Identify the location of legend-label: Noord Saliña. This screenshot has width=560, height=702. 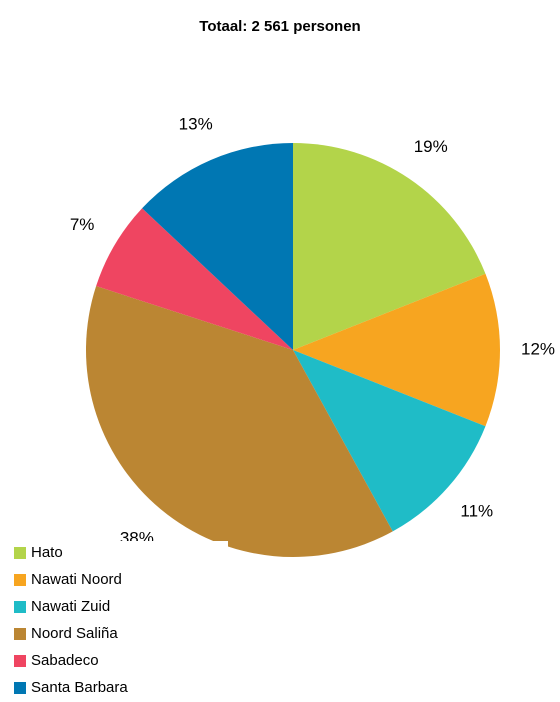
(74, 633).